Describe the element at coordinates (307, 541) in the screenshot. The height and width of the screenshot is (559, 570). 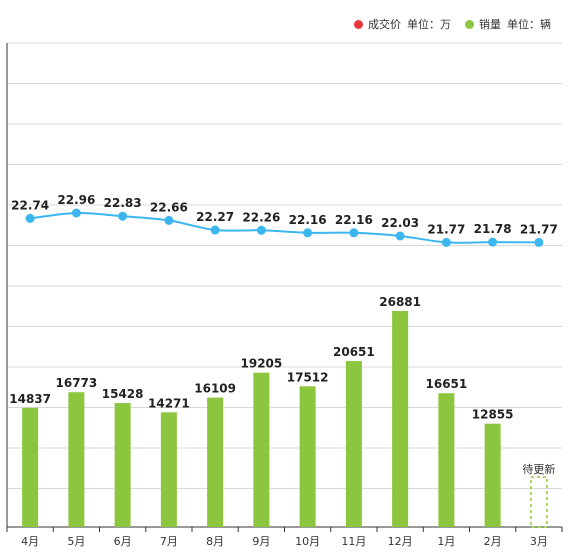
I see `x-tick-label: 10月` at that location.